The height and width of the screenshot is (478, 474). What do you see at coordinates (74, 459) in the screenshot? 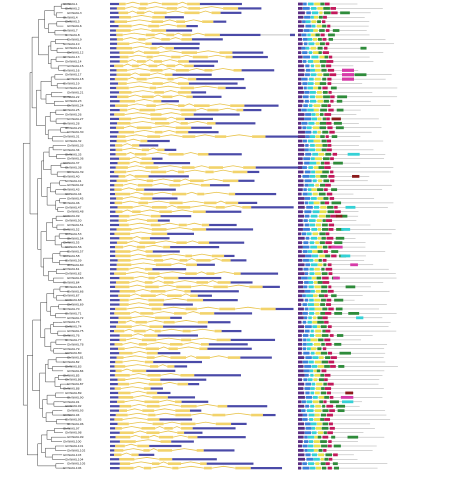
I see `gene-label: GhWAKL104` at bounding box center [74, 459].